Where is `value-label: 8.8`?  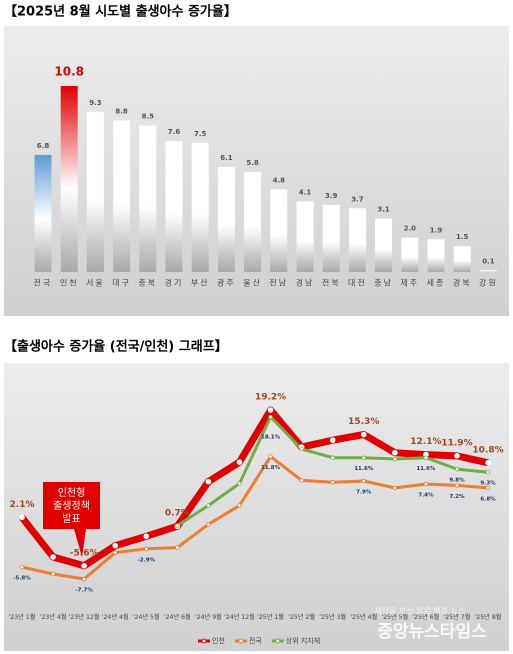
value-label: 8.8 is located at coordinates (121, 111).